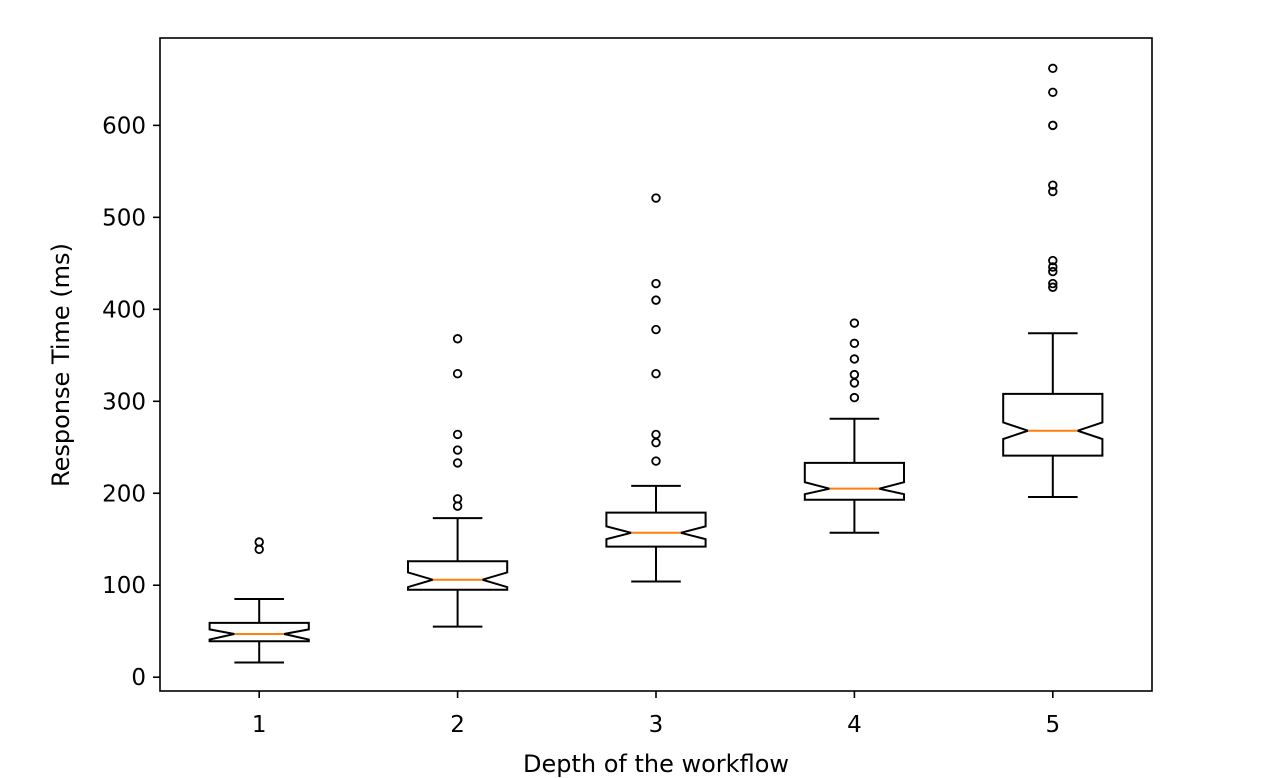  Describe the element at coordinates (124, 402) in the screenshot. I see `y-tick-label: 300` at that location.